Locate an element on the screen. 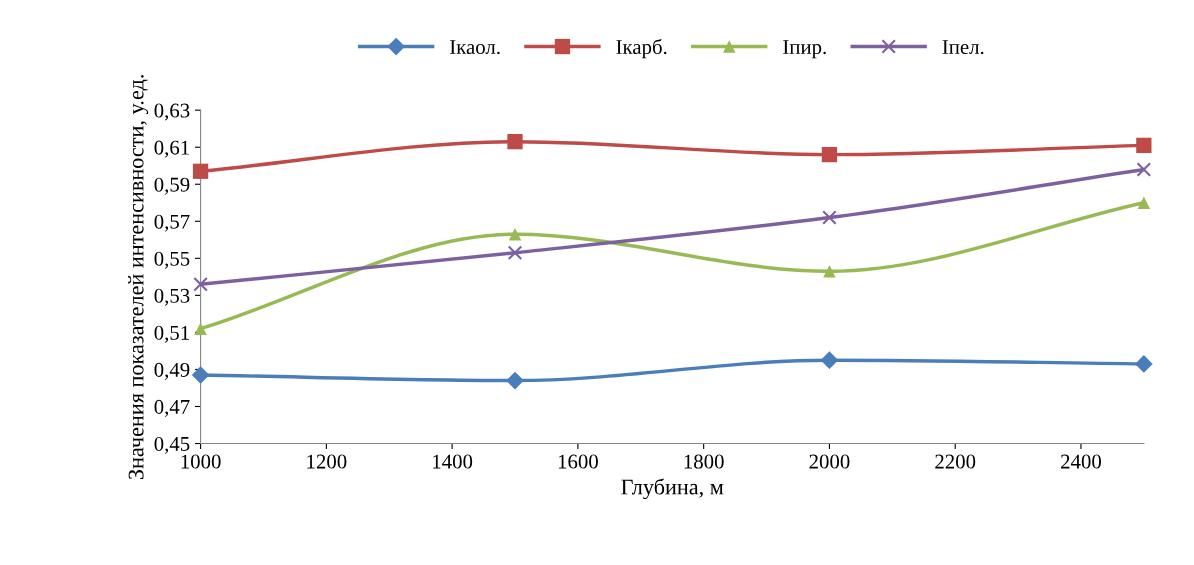  legend-label: Ікарб. is located at coordinates (641, 48).